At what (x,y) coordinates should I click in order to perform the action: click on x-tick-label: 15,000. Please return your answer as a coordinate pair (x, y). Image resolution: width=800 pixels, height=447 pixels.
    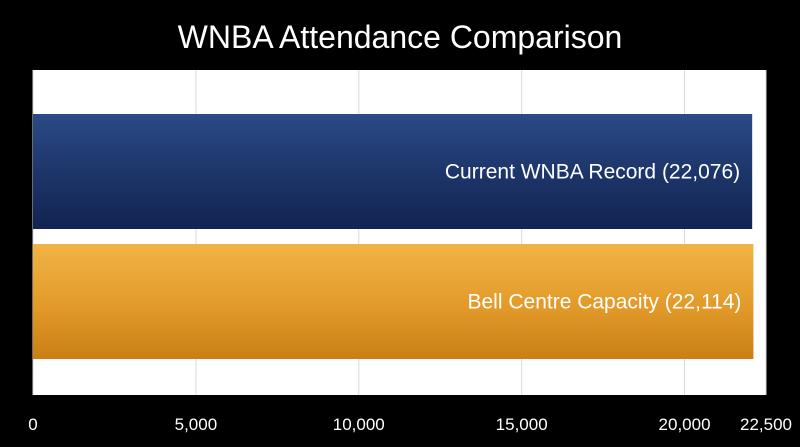
    Looking at the image, I should click on (522, 424).